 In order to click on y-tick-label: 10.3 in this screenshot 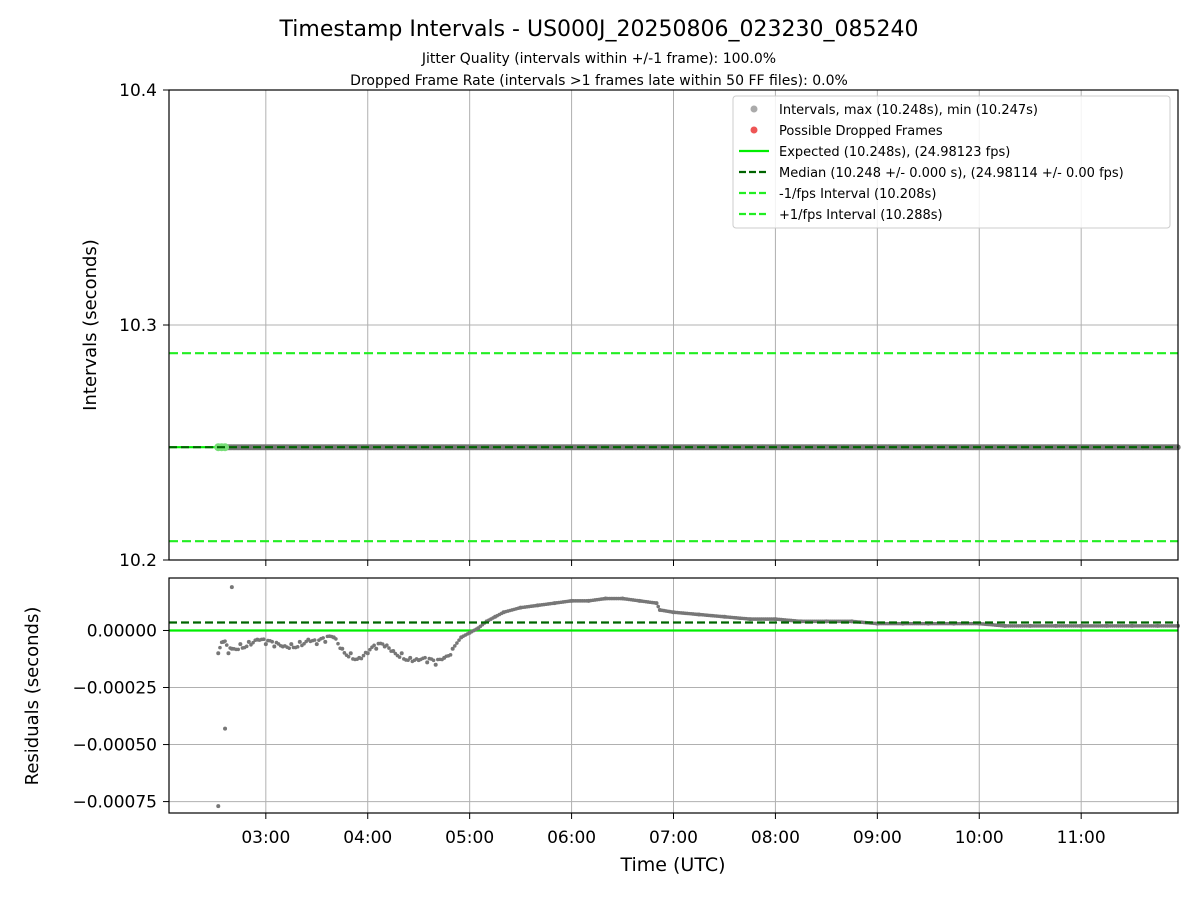, I will do `click(138, 326)`.